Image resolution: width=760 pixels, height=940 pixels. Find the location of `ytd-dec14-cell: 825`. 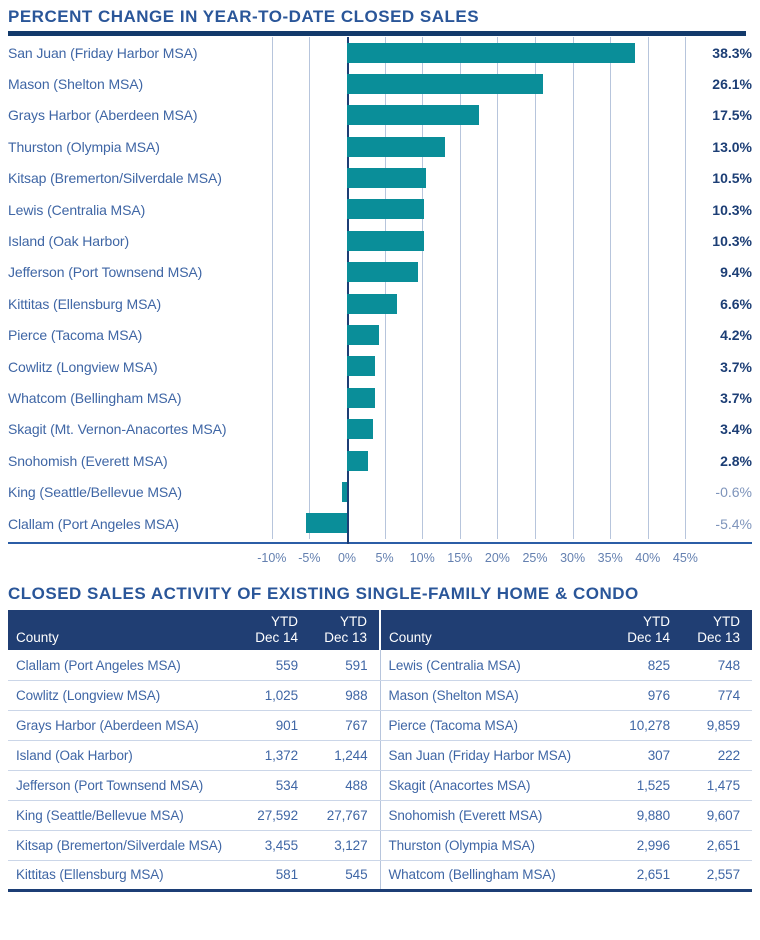

ytd-dec14-cell: 825 is located at coordinates (647, 665).